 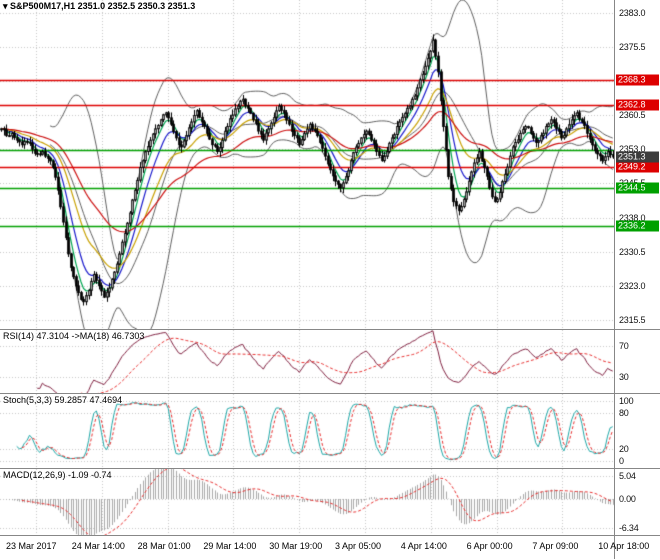 I want to click on axis-tick-label: 80, so click(x=624, y=413).